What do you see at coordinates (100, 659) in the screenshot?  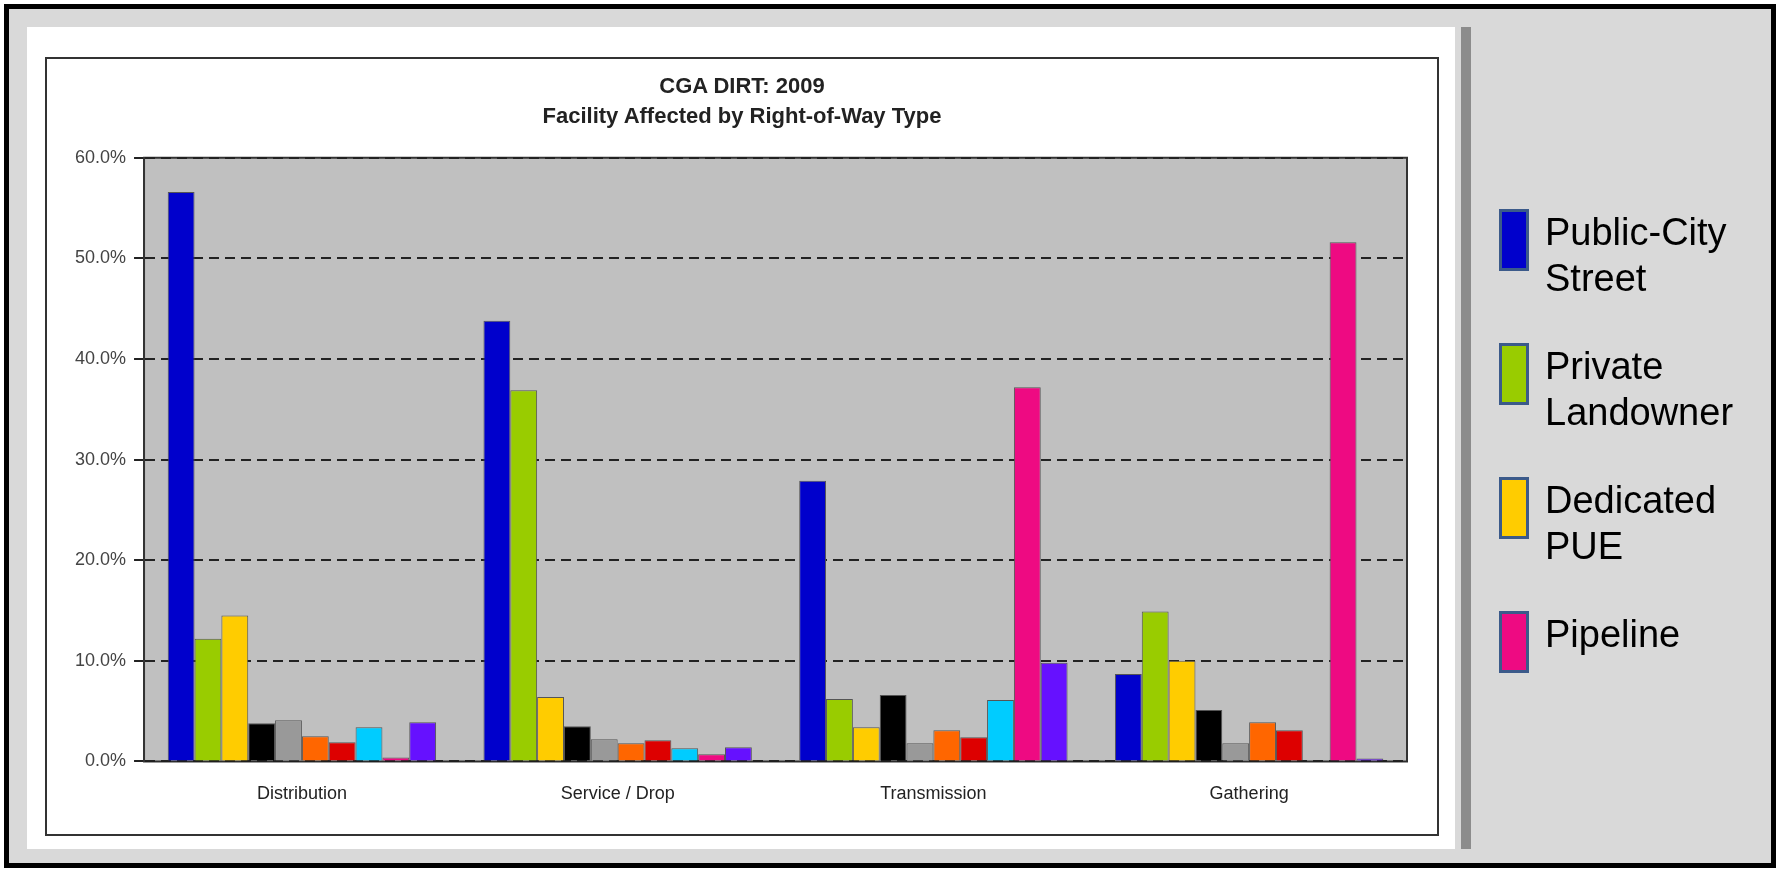 I see `y-tick-label: 10.0%` at bounding box center [100, 659].